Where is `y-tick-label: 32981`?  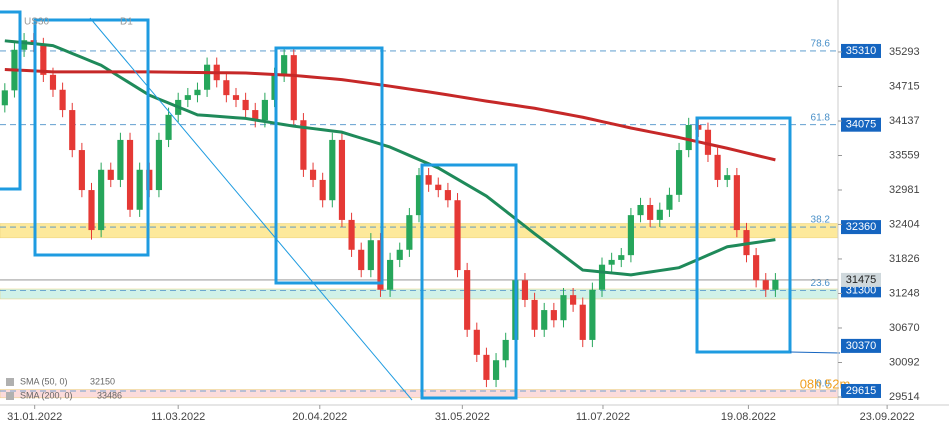
y-tick-label: 32981 is located at coordinates (904, 190).